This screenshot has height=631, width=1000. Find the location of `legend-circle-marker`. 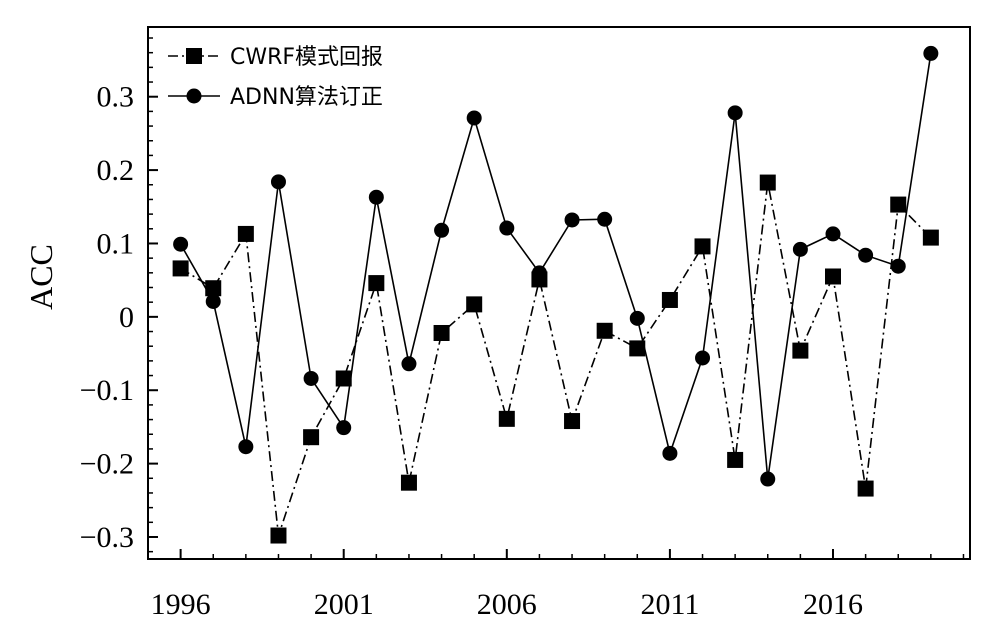

legend-circle-marker is located at coordinates (194, 96).